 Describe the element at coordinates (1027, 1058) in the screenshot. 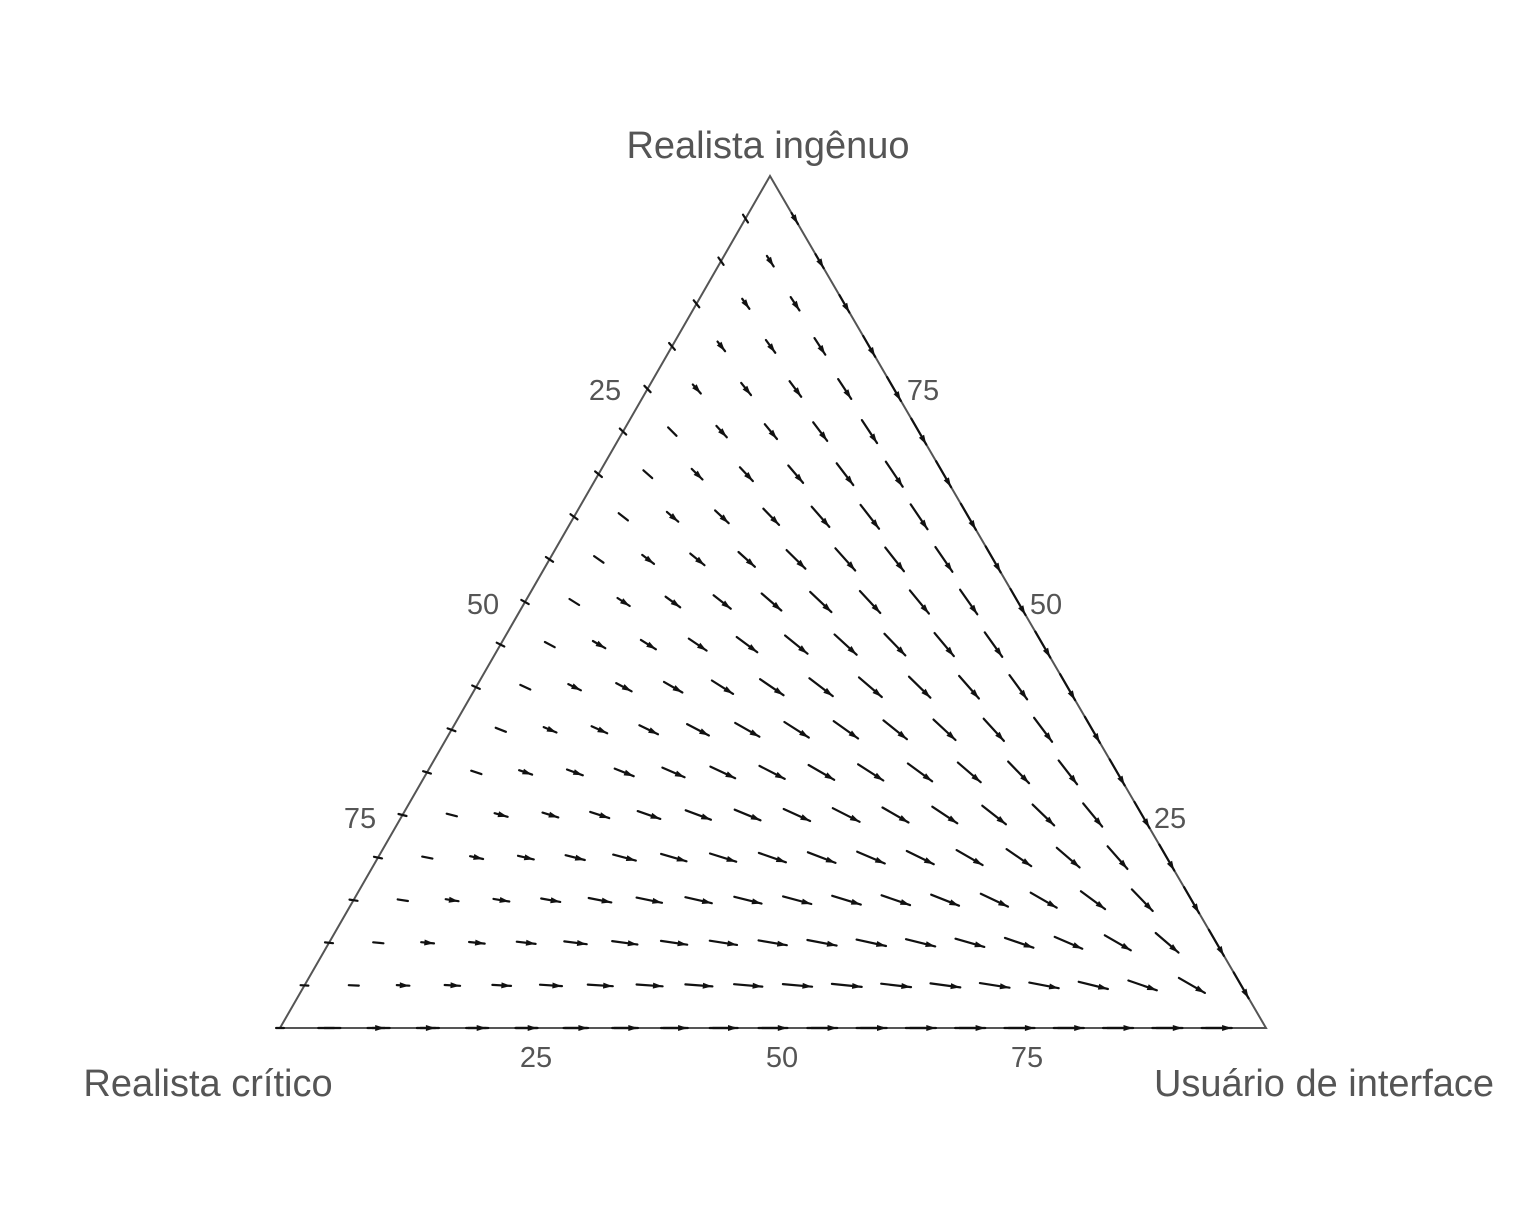

I see `tick-bottom-75: 75` at that location.